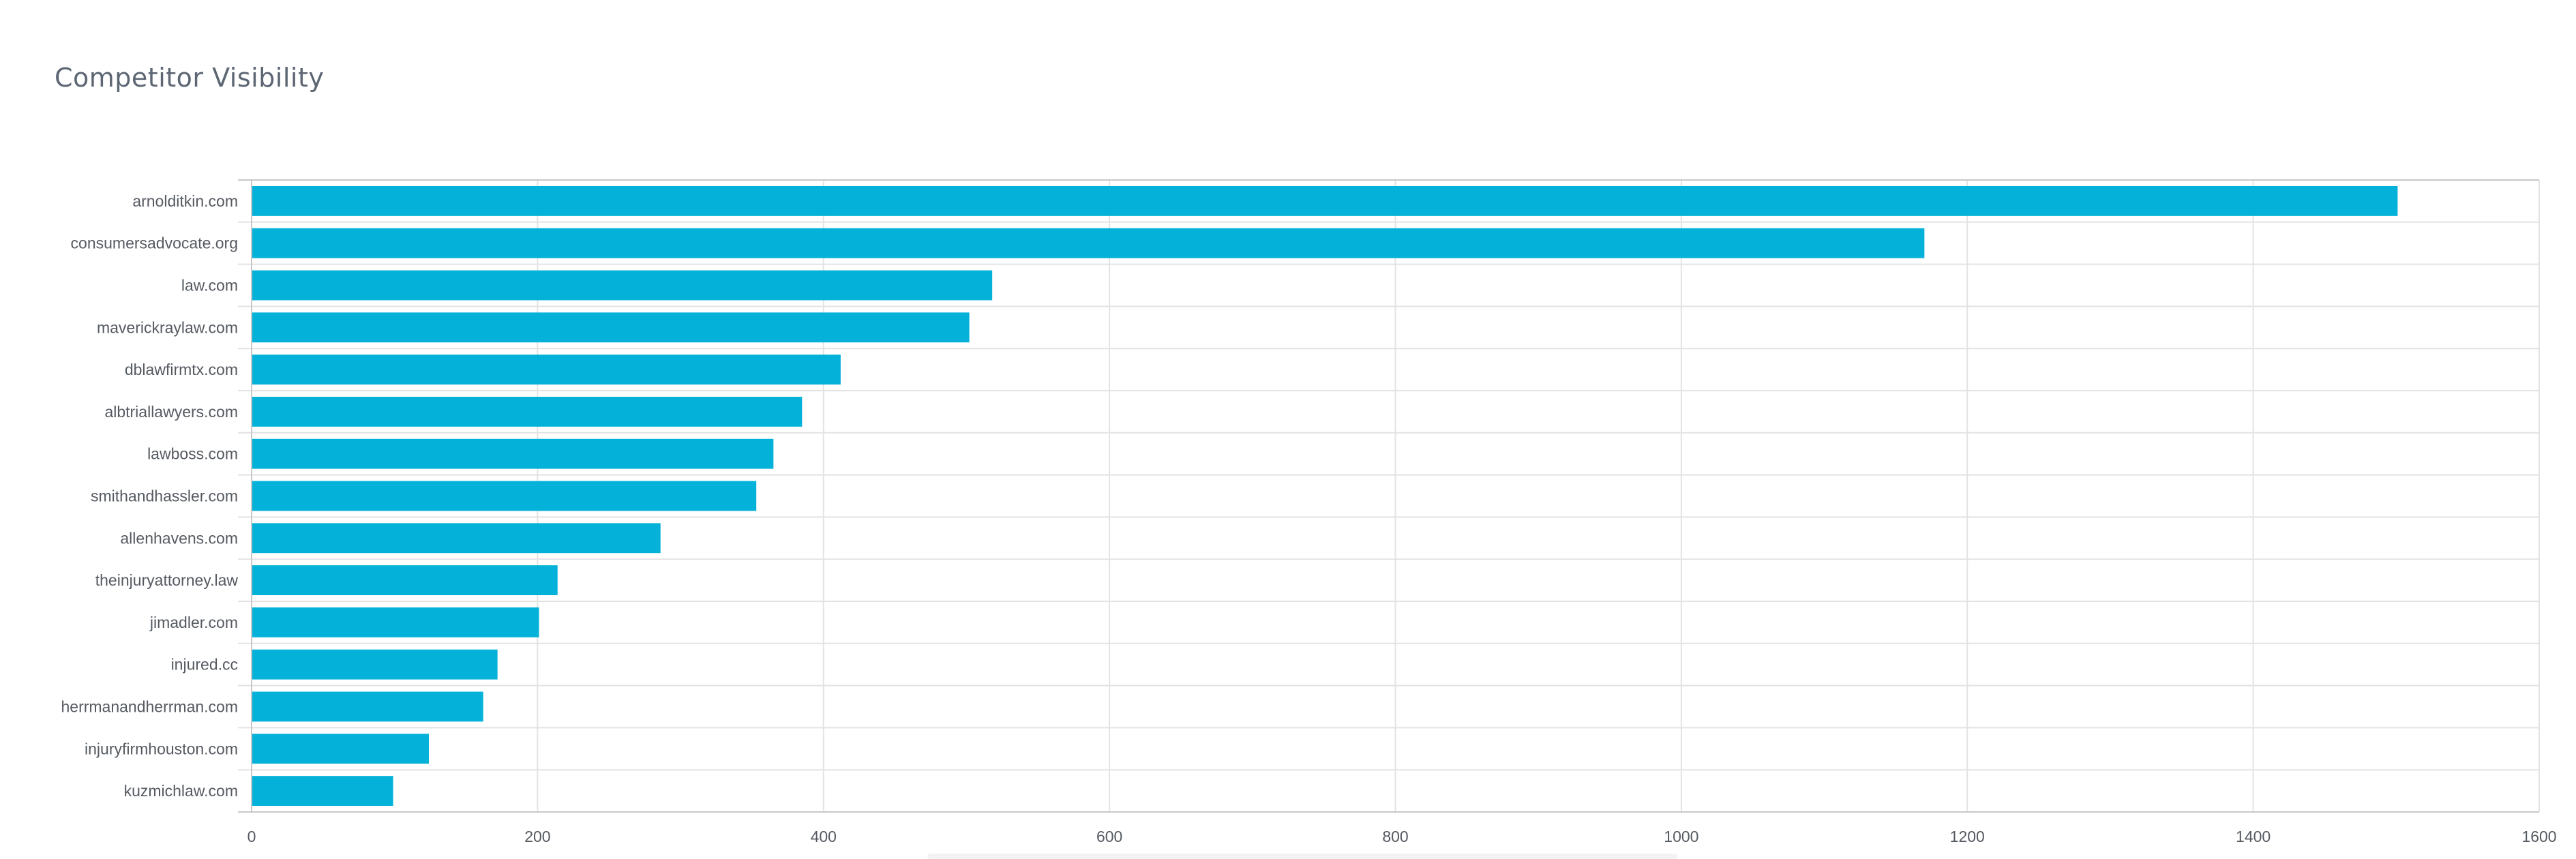  I want to click on category-label: law.com, so click(209, 286).